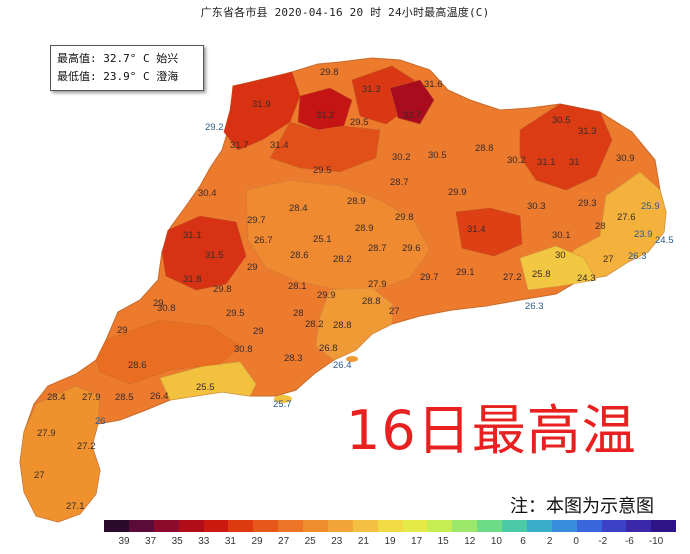  What do you see at coordinates (560, 255) in the screenshot?
I see `temperature-label: 30` at bounding box center [560, 255].